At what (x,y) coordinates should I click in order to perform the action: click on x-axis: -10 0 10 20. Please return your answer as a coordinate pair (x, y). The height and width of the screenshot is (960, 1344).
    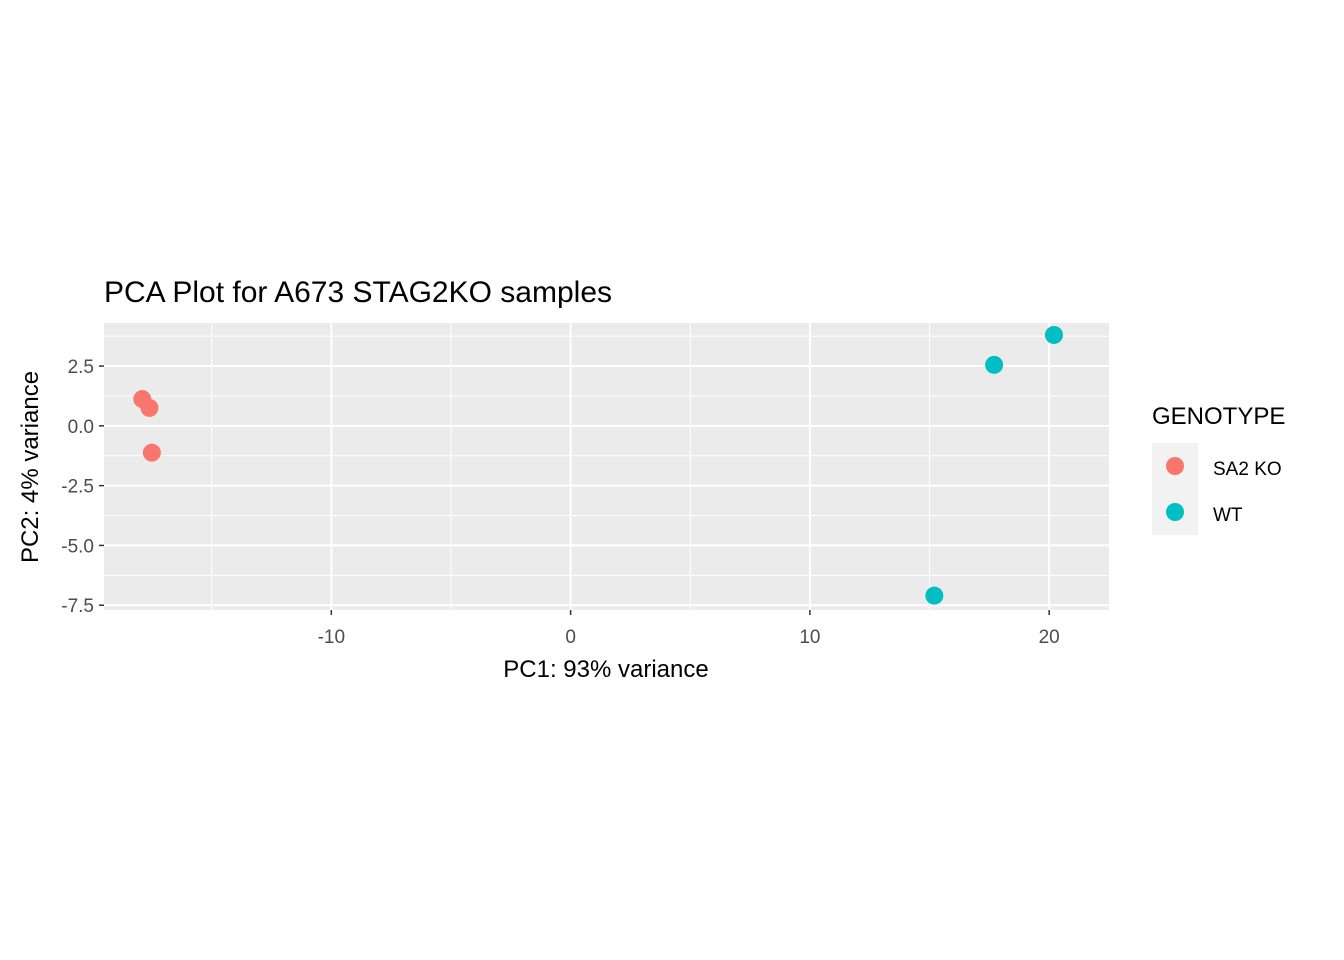
    Looking at the image, I should click on (689, 629).